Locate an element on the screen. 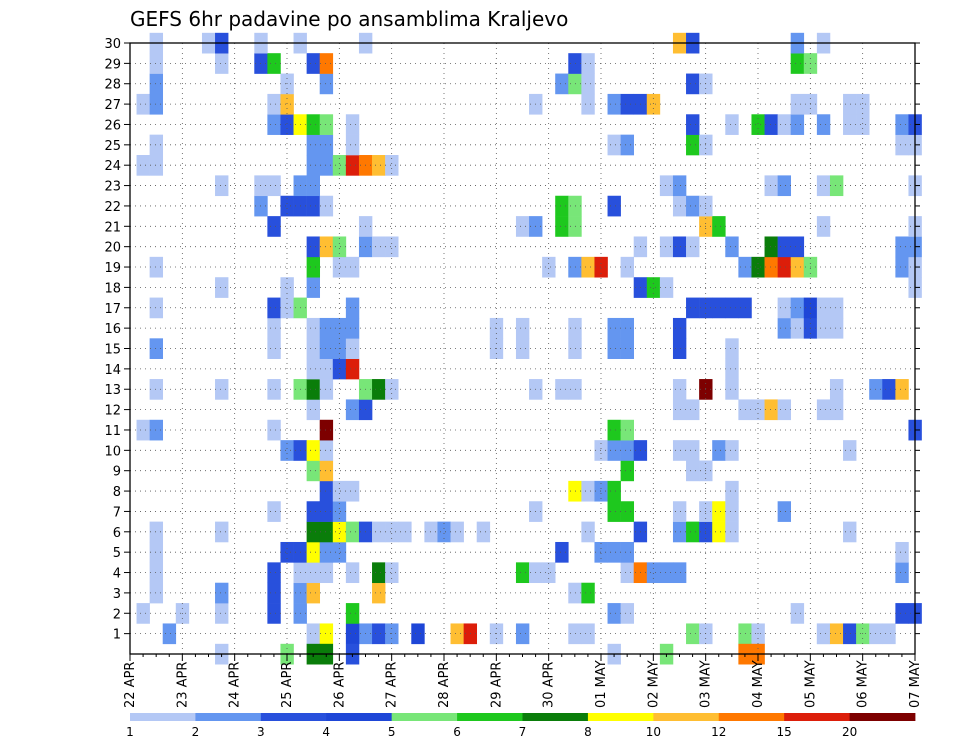  y-tick-label: 16 is located at coordinates (112, 329).